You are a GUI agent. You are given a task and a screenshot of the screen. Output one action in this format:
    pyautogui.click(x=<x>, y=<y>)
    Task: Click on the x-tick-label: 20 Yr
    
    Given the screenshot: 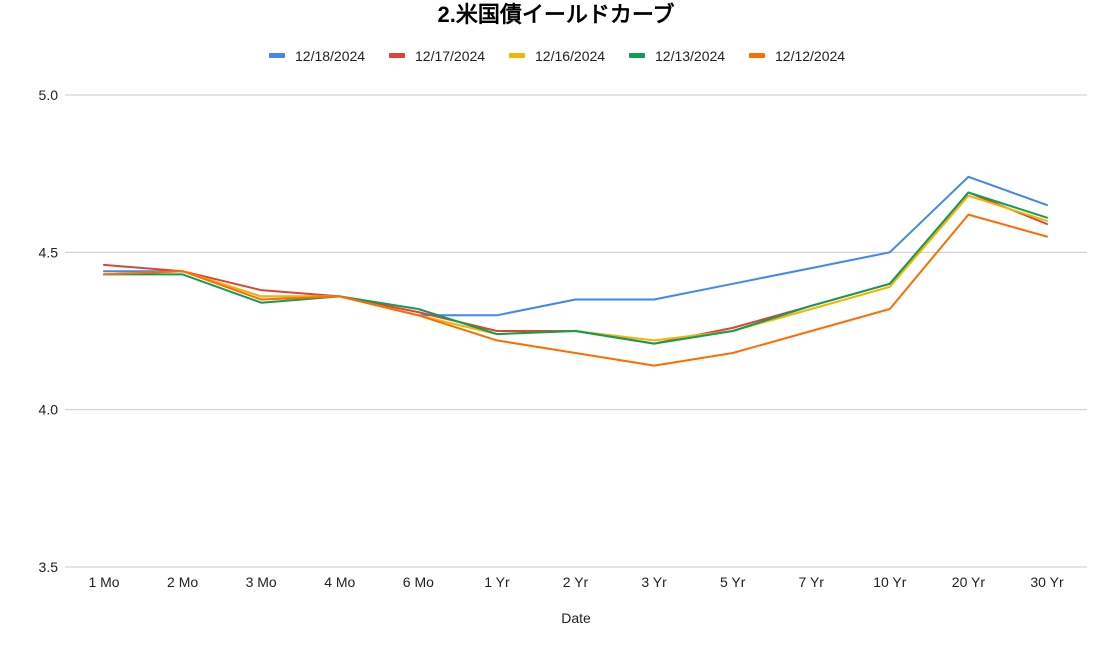 What is the action you would take?
    pyautogui.click(x=969, y=582)
    